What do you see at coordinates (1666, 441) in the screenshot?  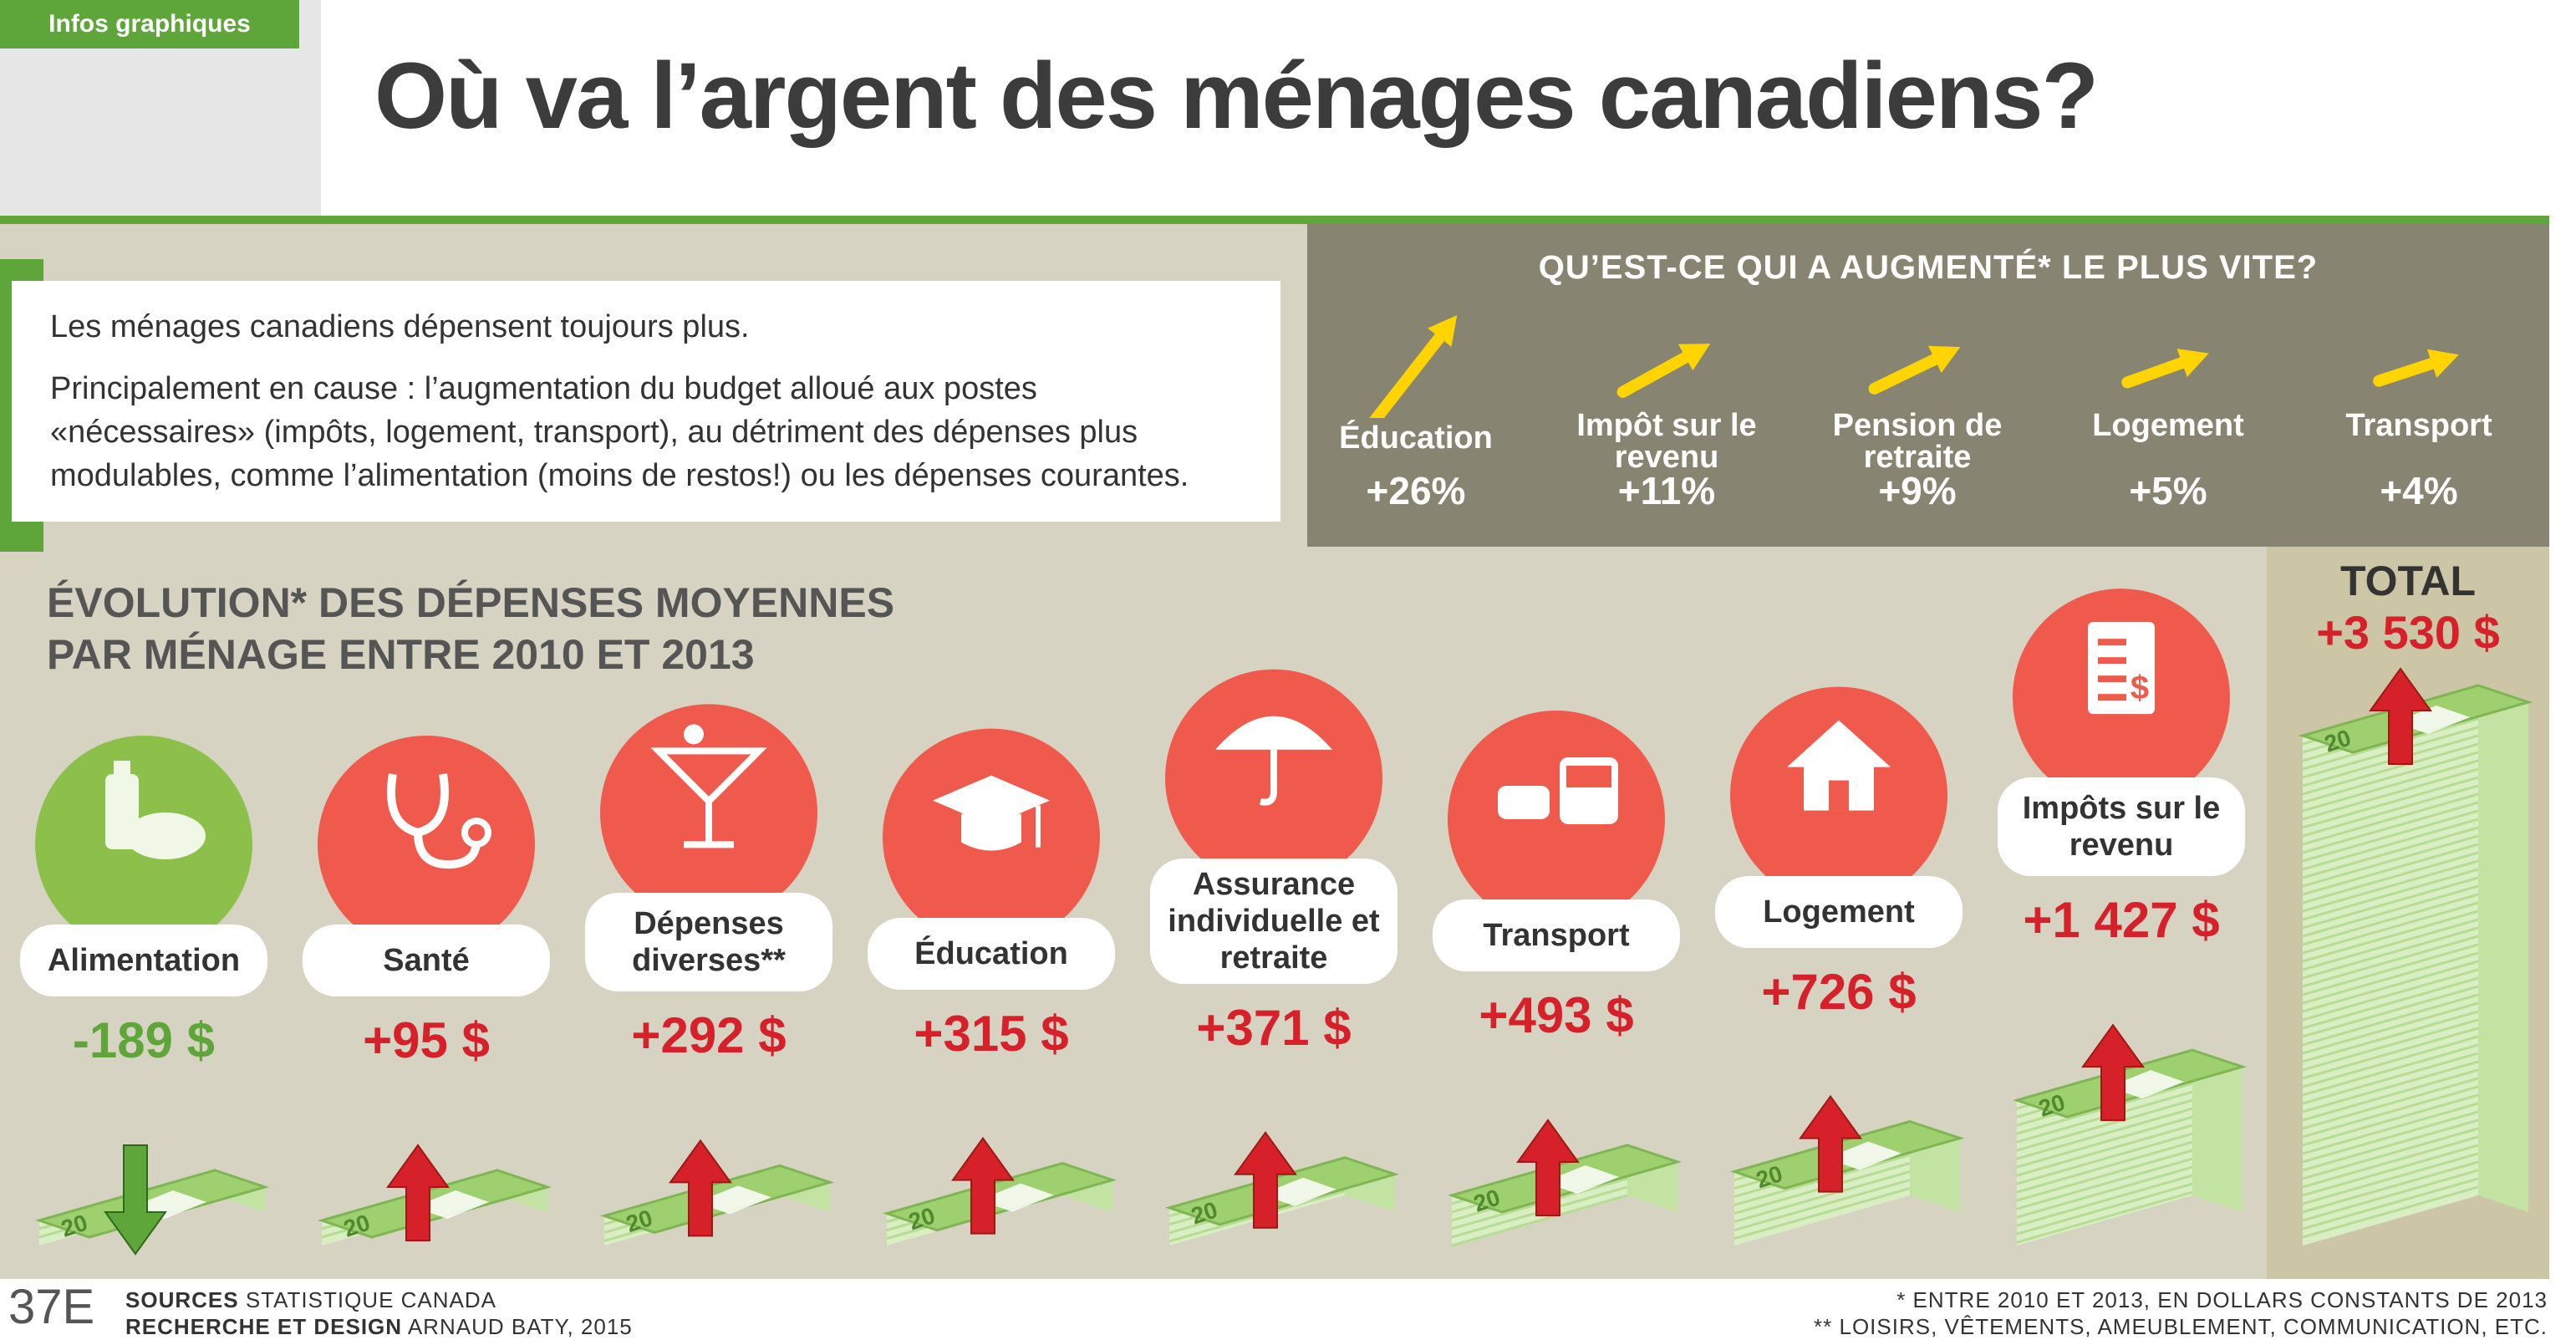 I see `growth-label: Impôt sur le revenu` at bounding box center [1666, 441].